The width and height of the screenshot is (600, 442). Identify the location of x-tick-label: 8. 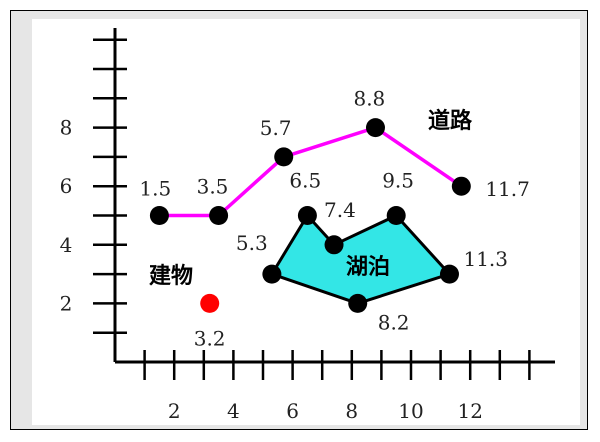
(351, 411).